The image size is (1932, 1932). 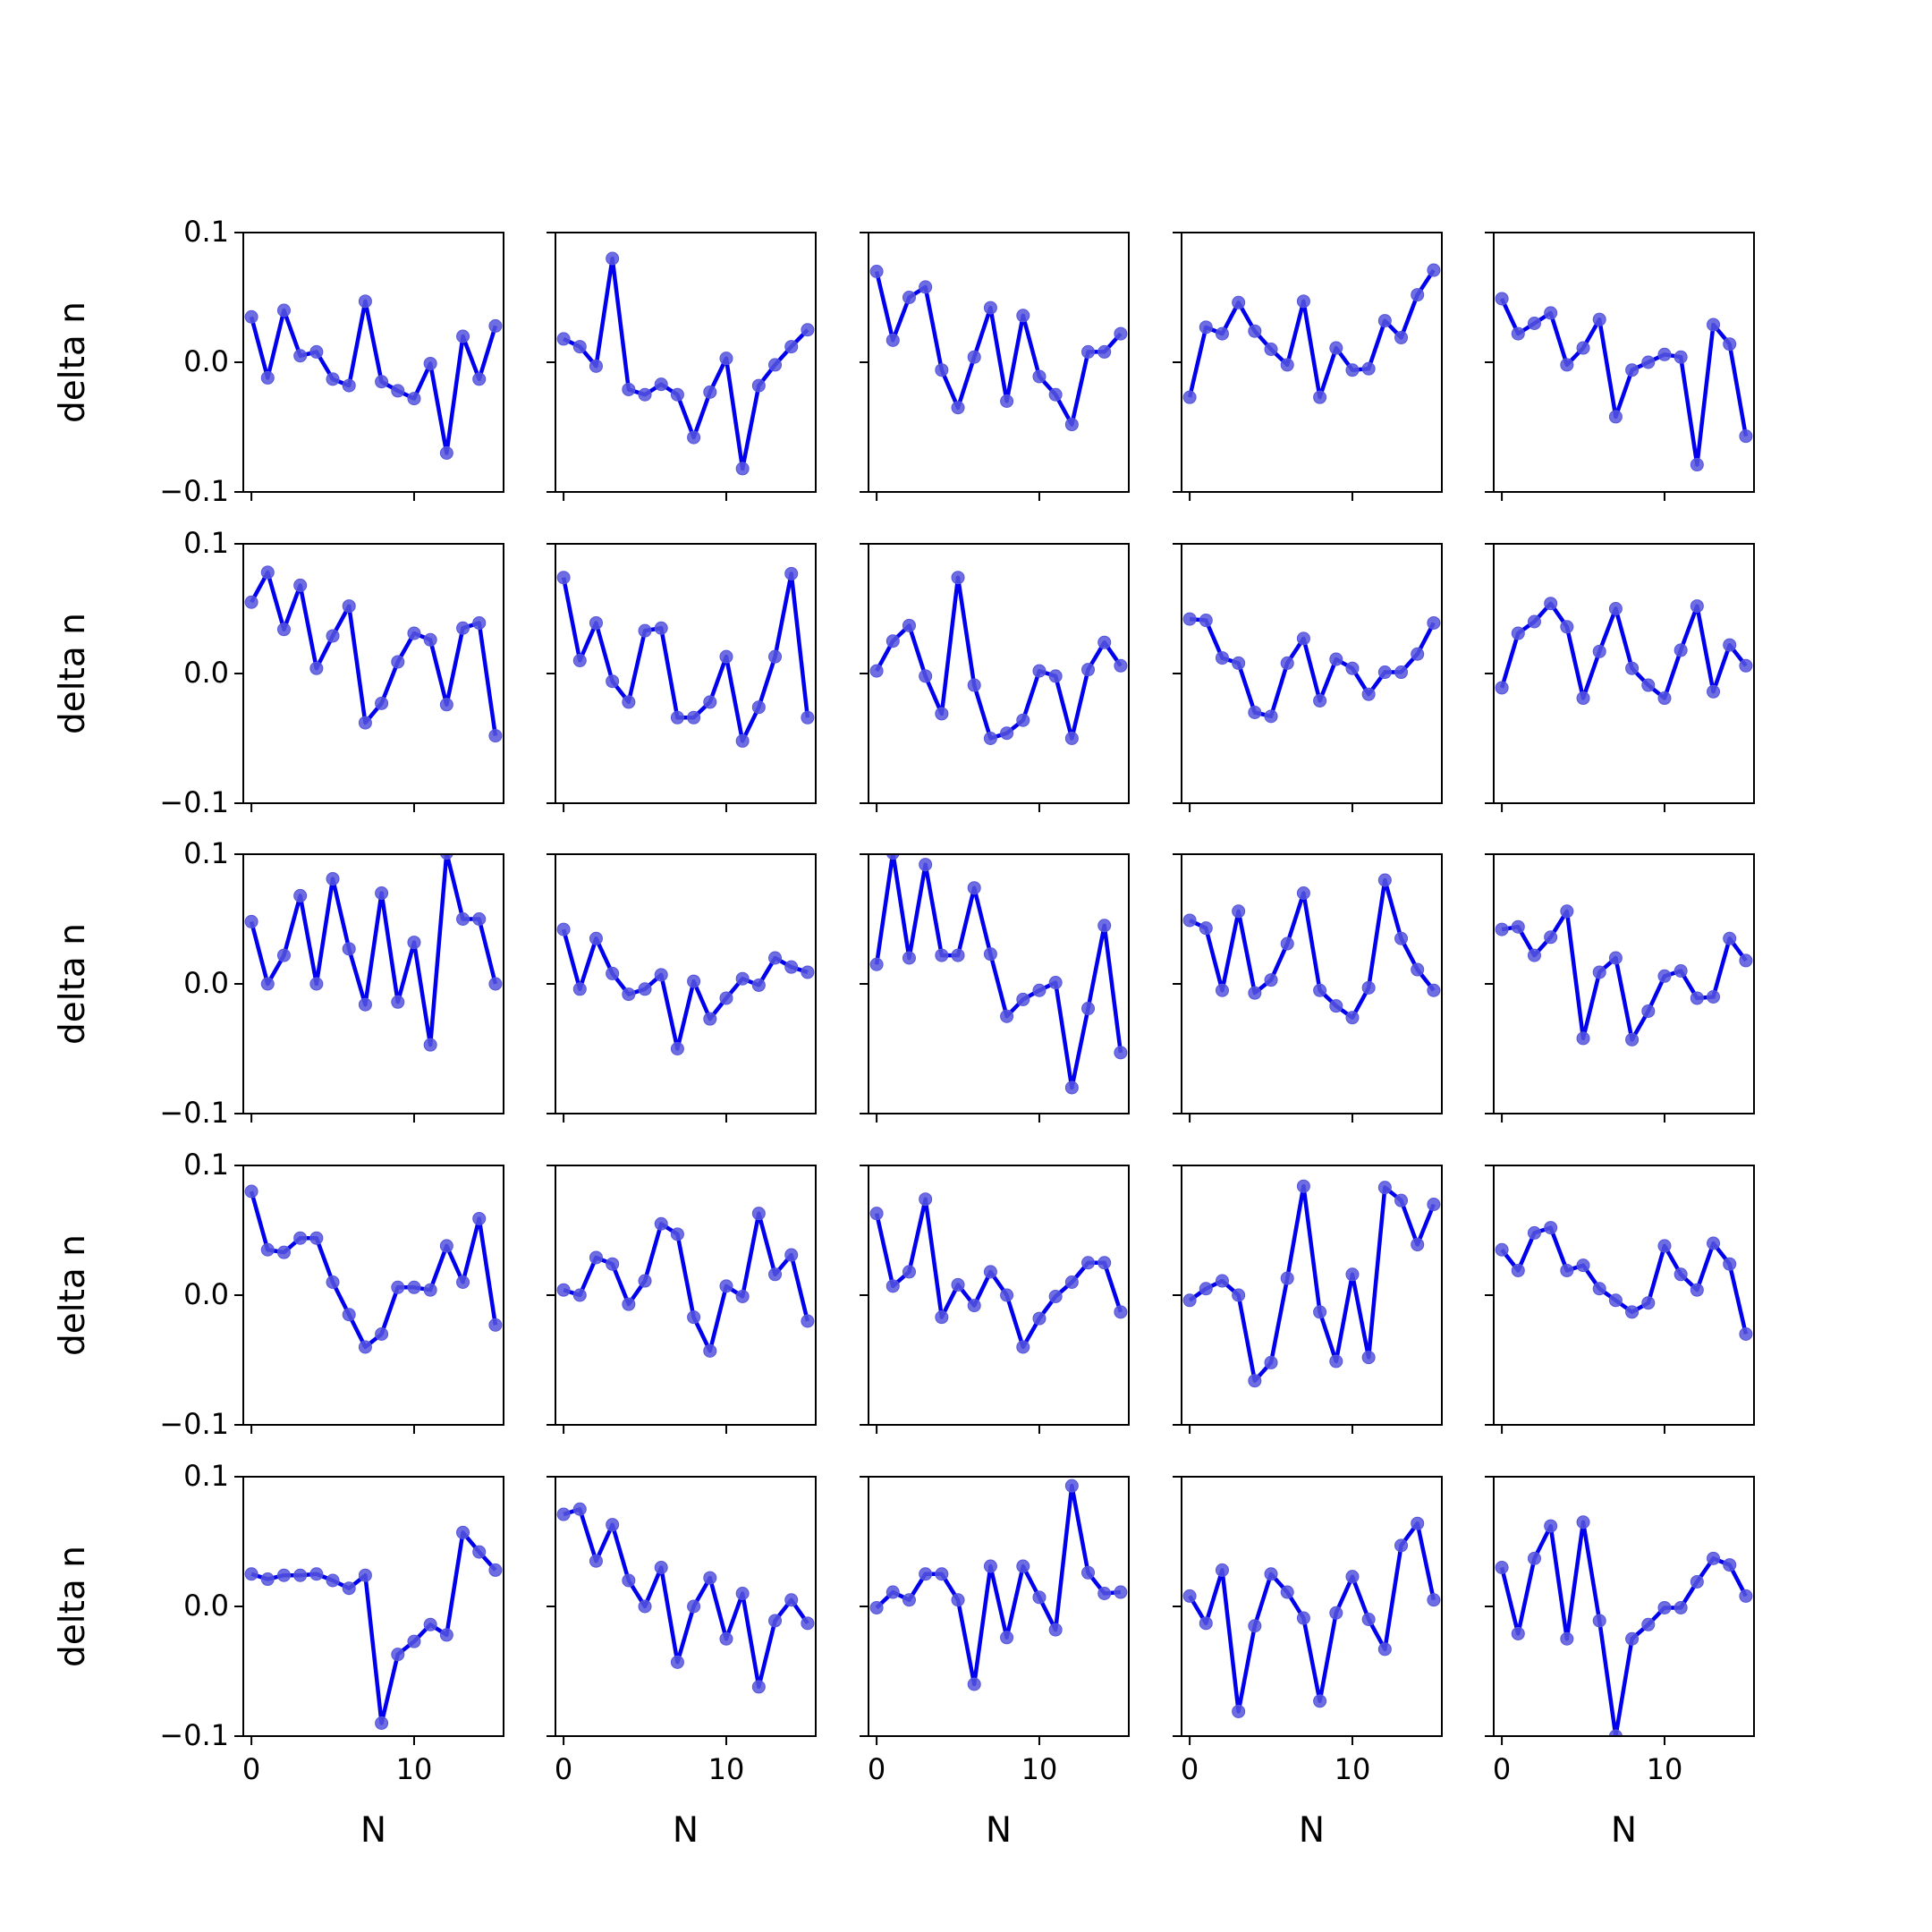 I want to click on y-axis-label: delta n, so click(x=73, y=1295).